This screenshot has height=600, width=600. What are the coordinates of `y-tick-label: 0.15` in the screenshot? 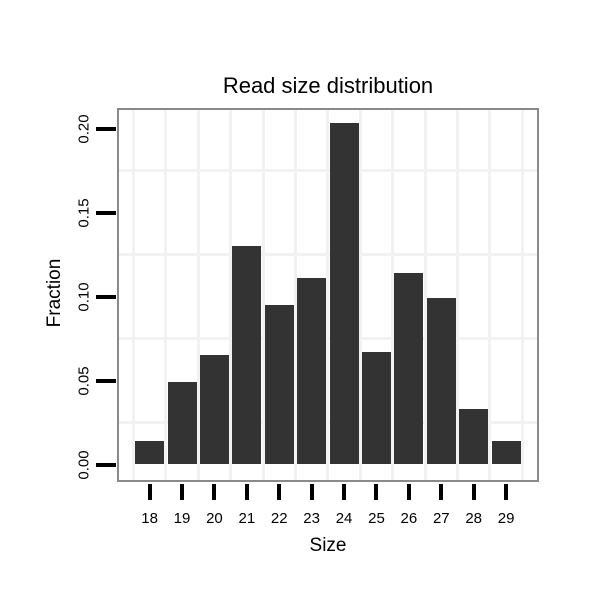 It's located at (84, 212).